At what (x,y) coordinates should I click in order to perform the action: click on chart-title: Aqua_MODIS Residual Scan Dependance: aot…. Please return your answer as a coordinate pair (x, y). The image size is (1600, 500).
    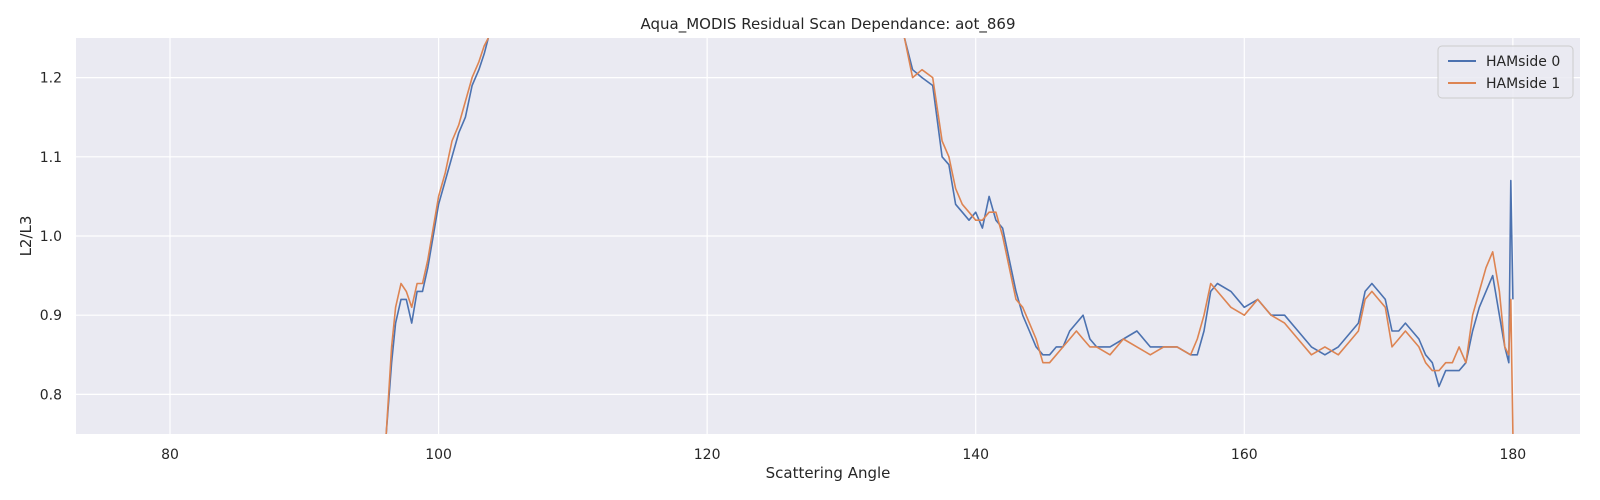
    Looking at the image, I should click on (827, 24).